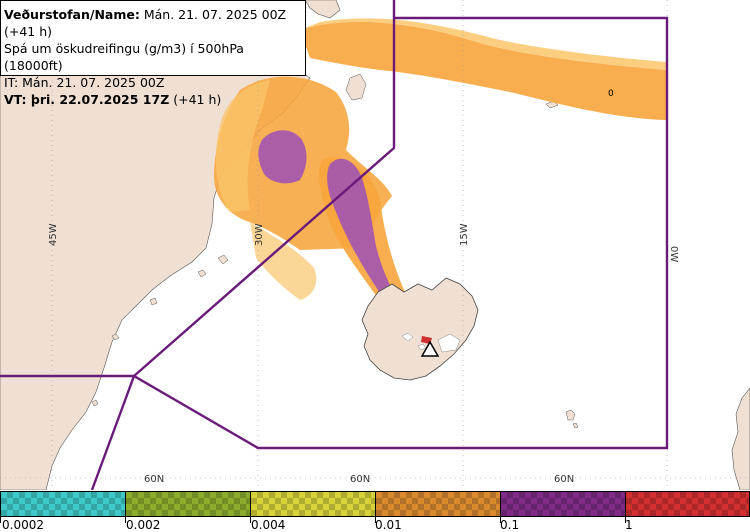 Image resolution: width=750 pixels, height=532 pixels. Describe the element at coordinates (356, 87) in the screenshot. I see `northern-islet` at that location.